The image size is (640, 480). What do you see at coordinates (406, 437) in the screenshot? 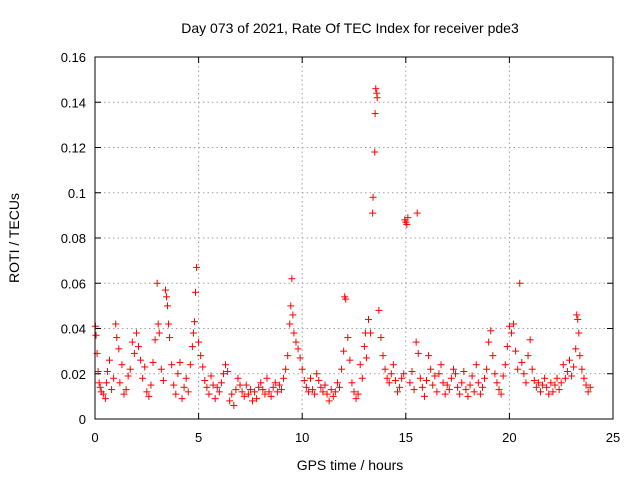
I see `x-tick-label: 15` at bounding box center [406, 437].